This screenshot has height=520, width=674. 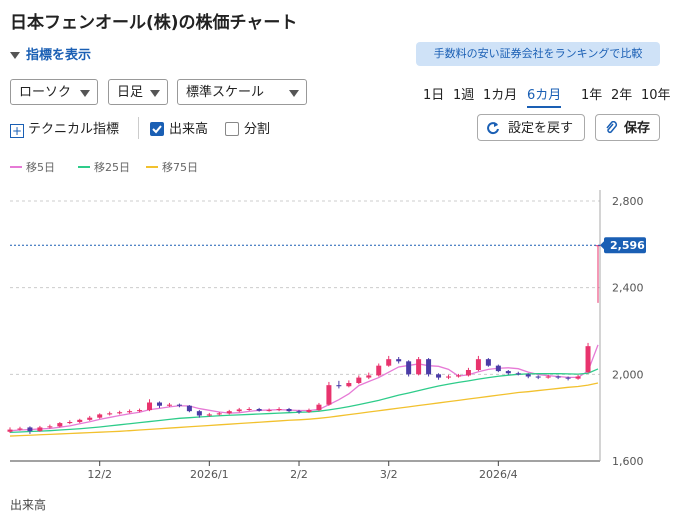 What do you see at coordinates (45, 92) in the screenshot?
I see `select-label: ローソク` at bounding box center [45, 92].